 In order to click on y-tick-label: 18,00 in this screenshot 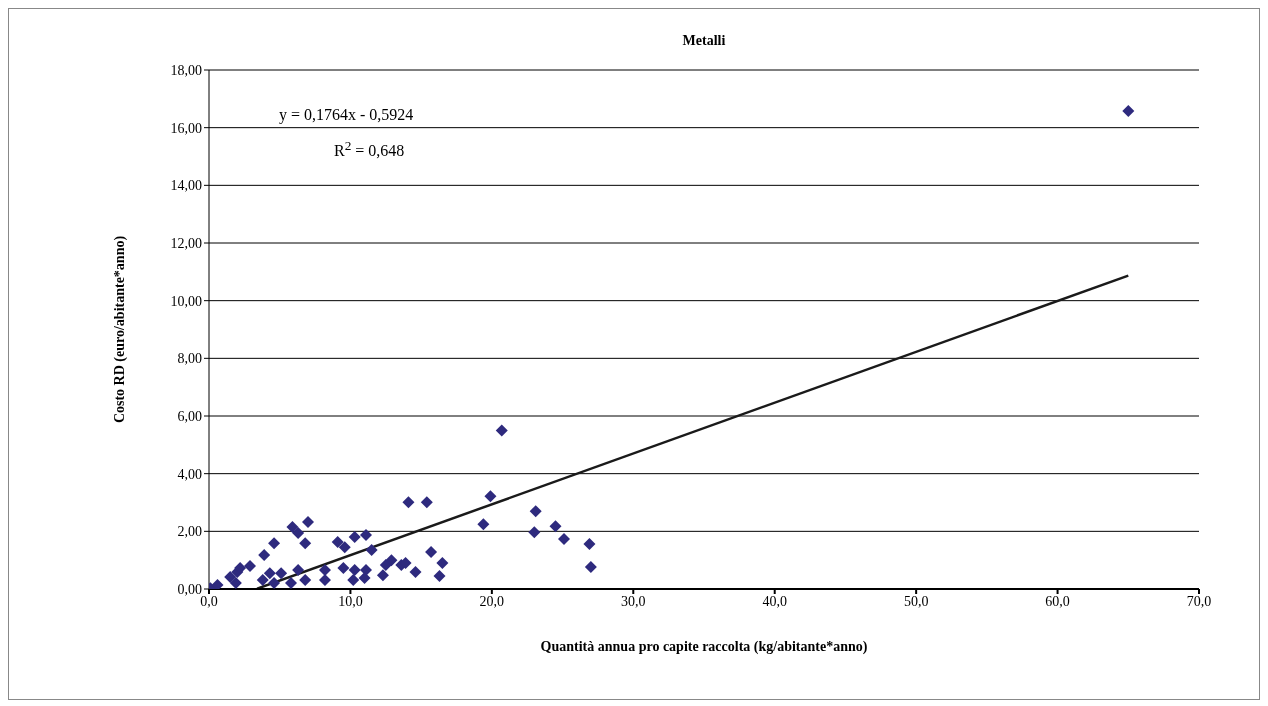, I will do `click(186, 70)`.